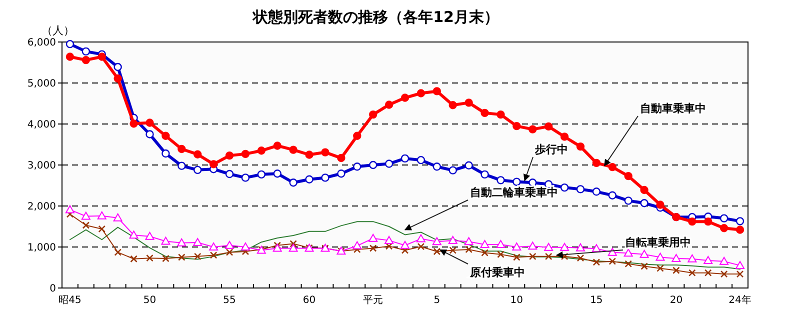  What do you see at coordinates (229, 300) in the screenshot?
I see `x-tick-label: 55` at bounding box center [229, 300].